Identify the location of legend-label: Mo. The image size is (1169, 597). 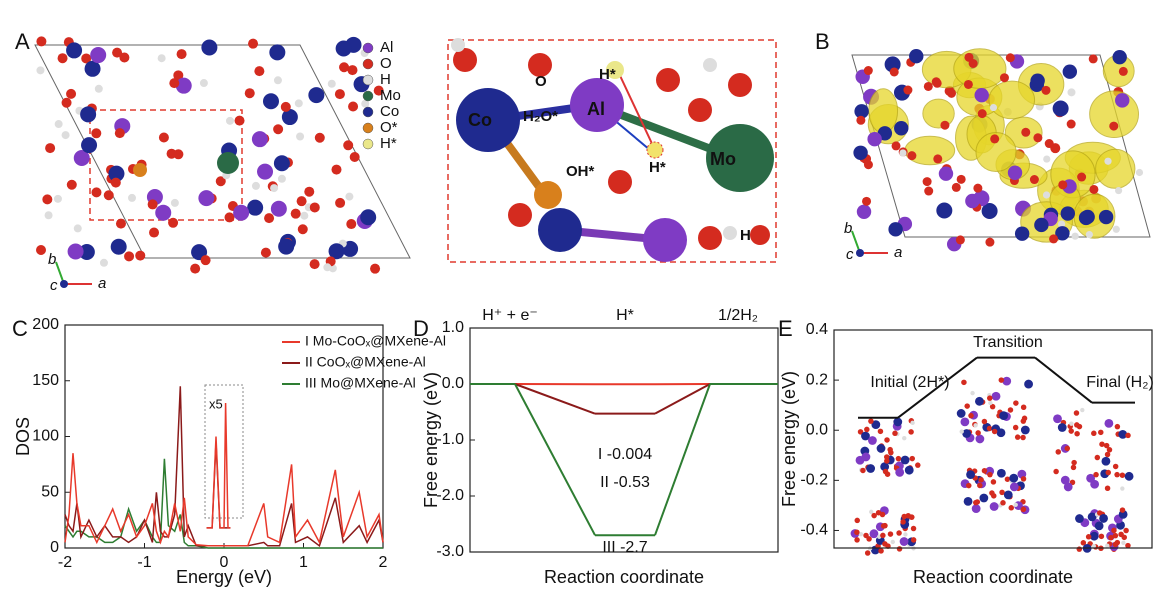
(390, 95).